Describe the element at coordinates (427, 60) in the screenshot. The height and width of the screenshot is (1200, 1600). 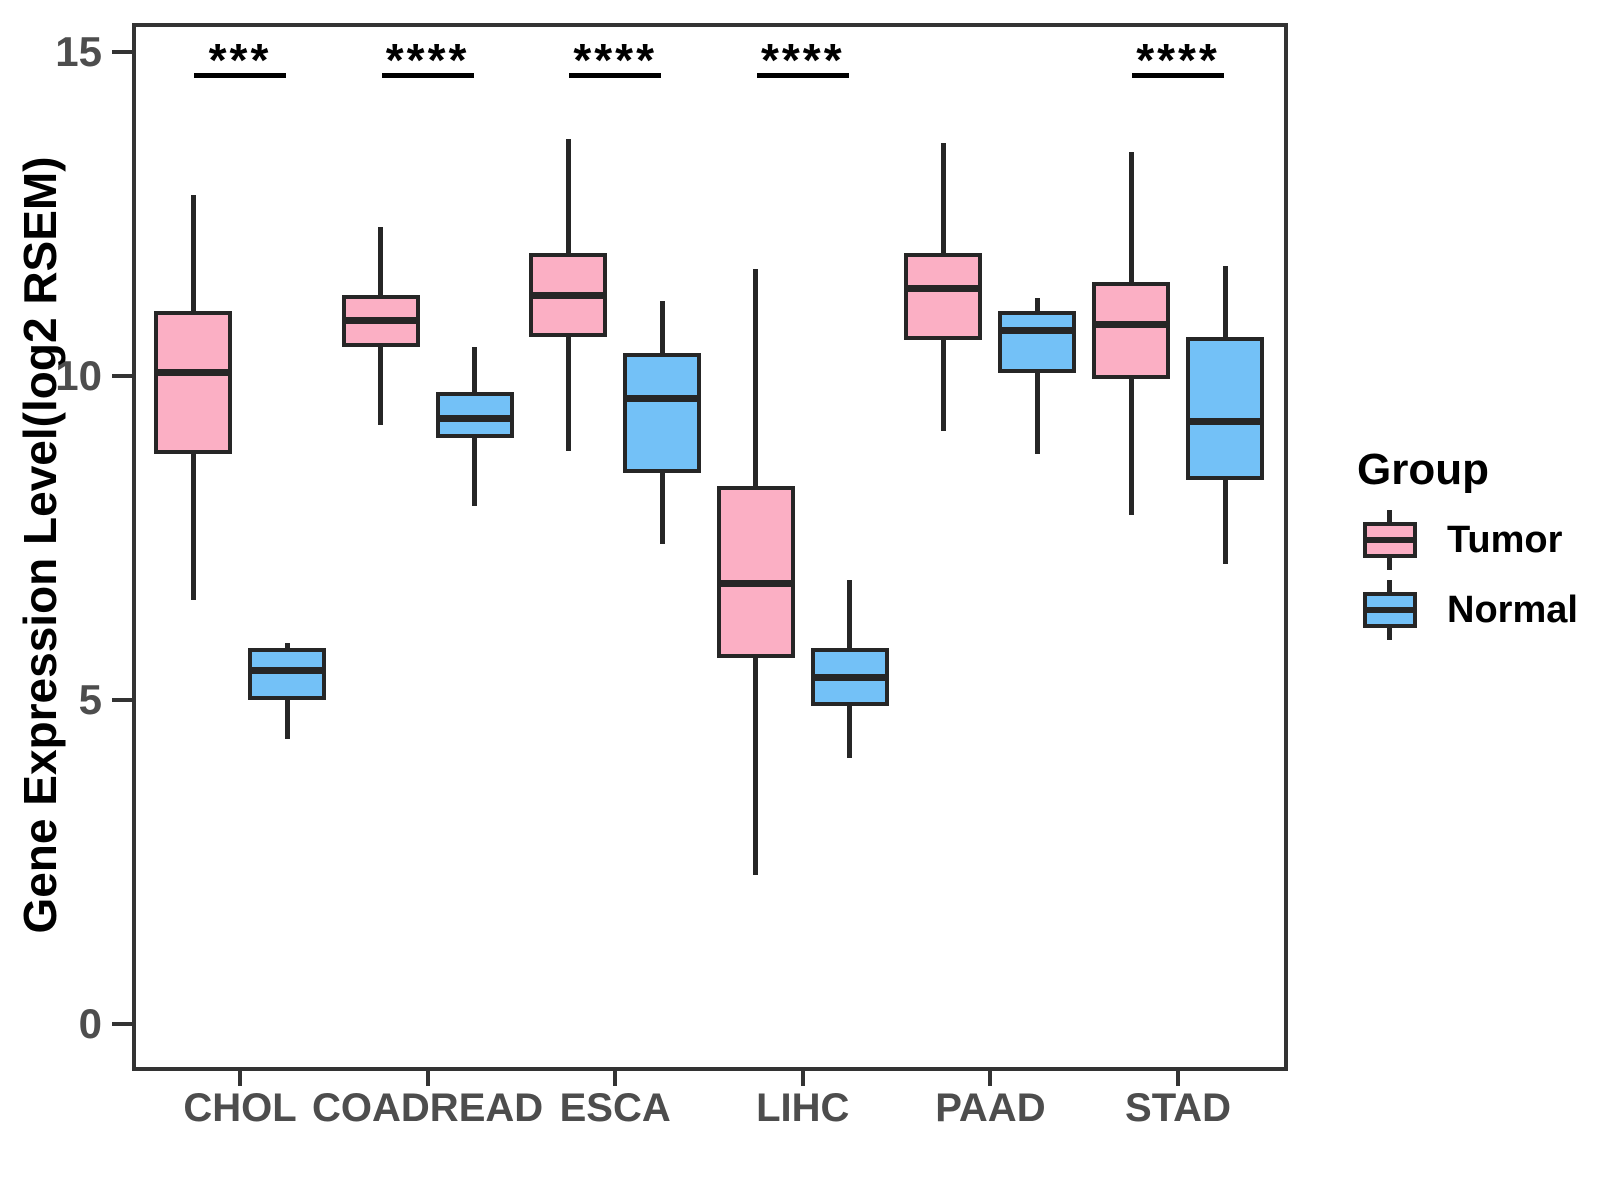
I see `significance-stars-COADREAD: ****` at that location.